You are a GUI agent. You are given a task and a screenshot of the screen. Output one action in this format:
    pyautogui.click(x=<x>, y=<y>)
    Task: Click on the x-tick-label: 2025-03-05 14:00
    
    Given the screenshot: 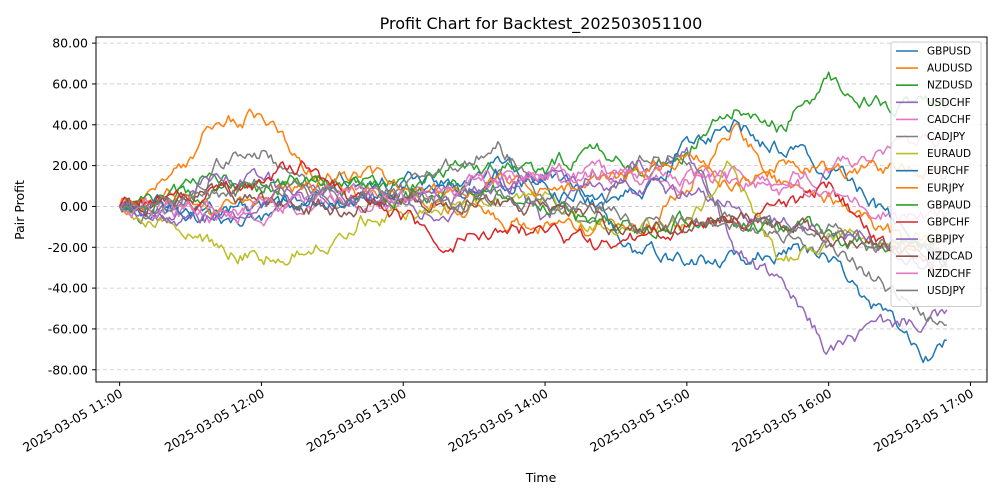 What is the action you would take?
    pyautogui.click(x=497, y=420)
    